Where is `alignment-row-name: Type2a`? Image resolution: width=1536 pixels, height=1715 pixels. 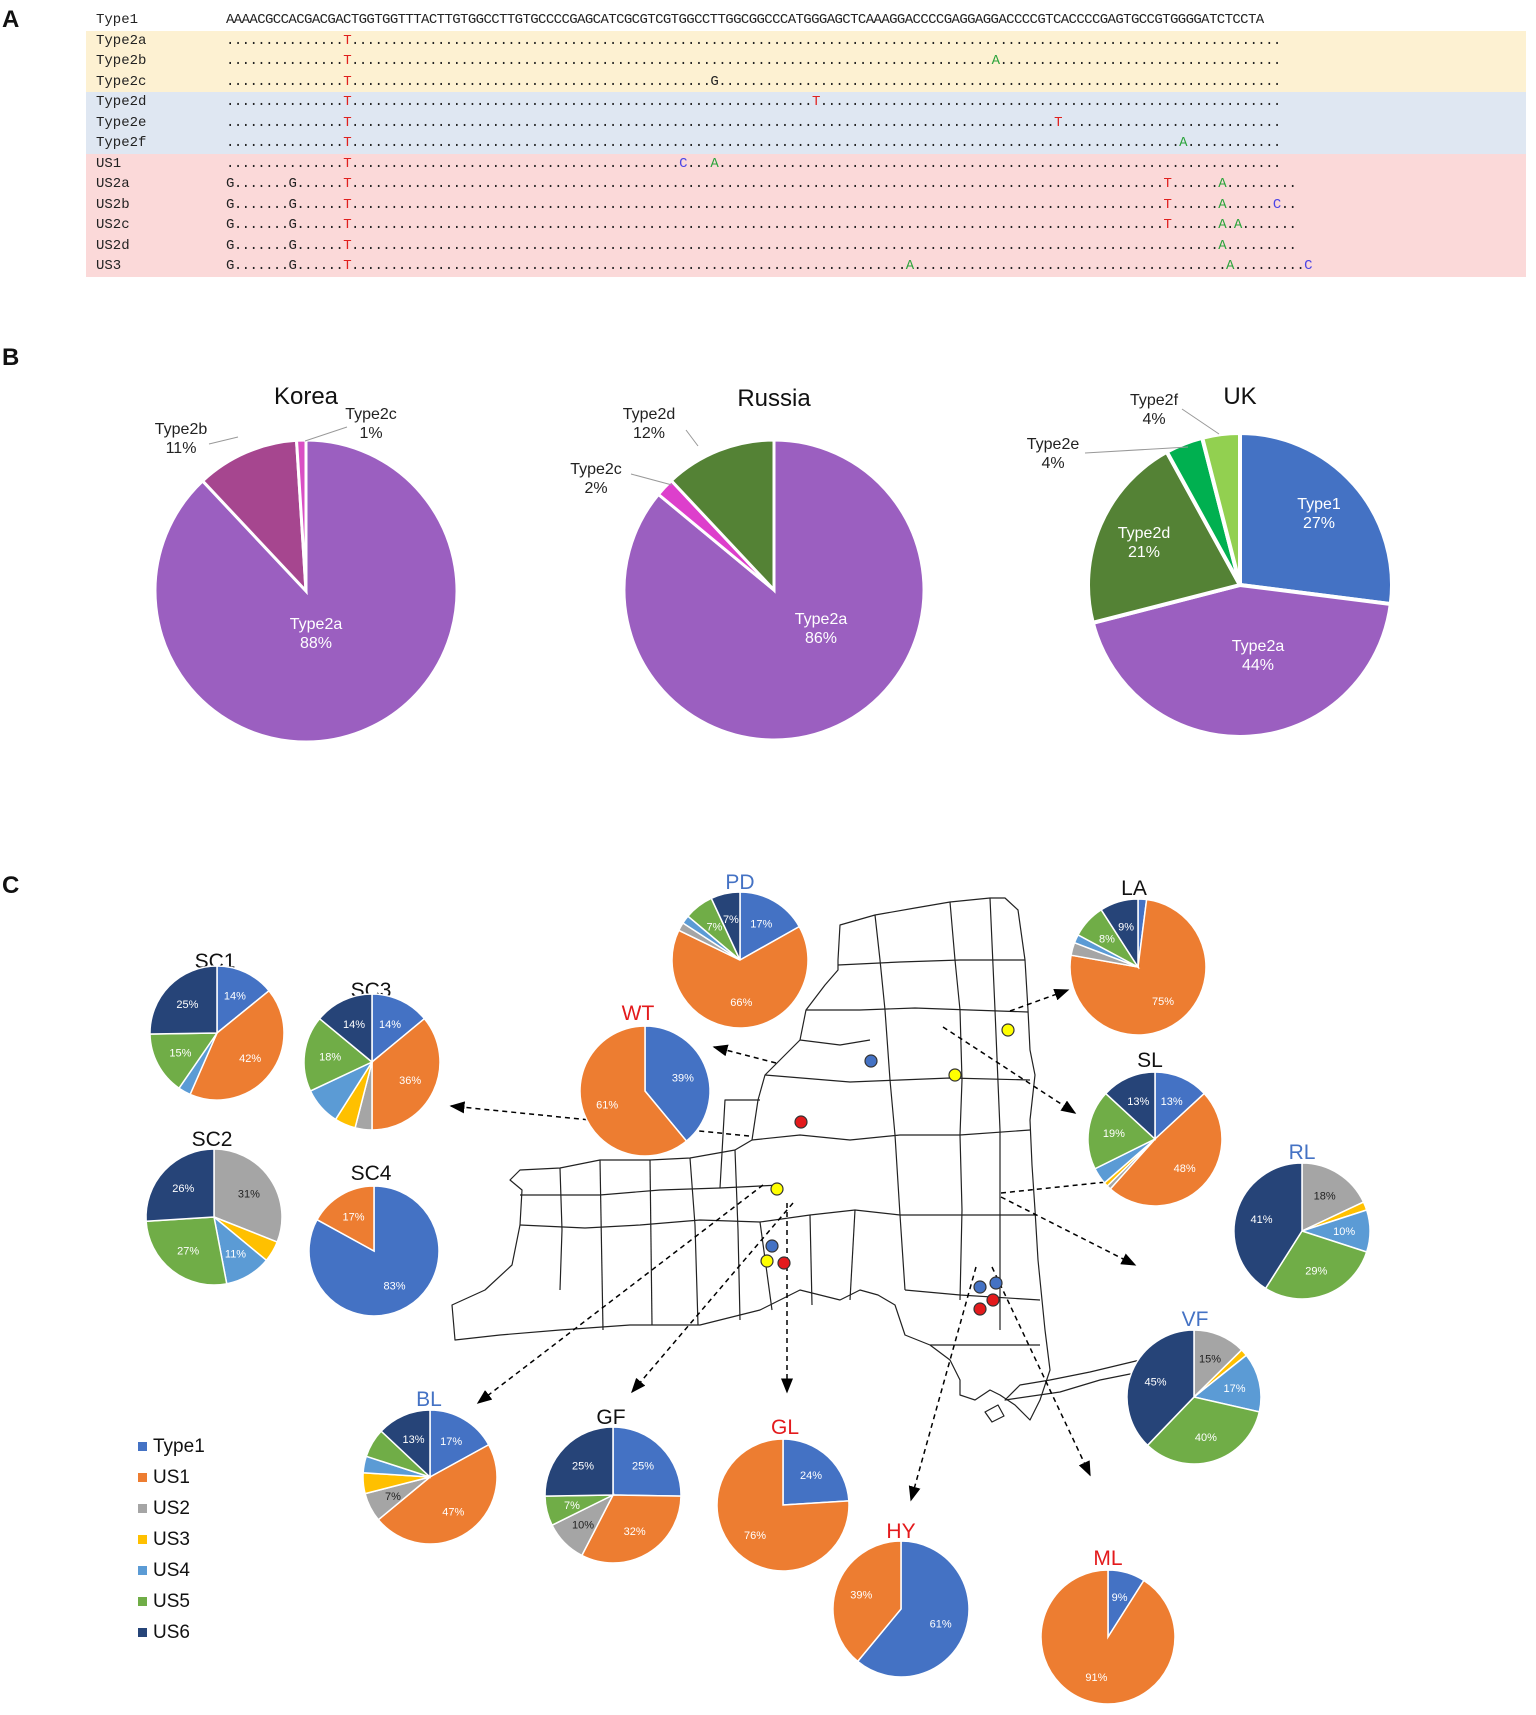 alignment-row-name: Type2a is located at coordinates (121, 40).